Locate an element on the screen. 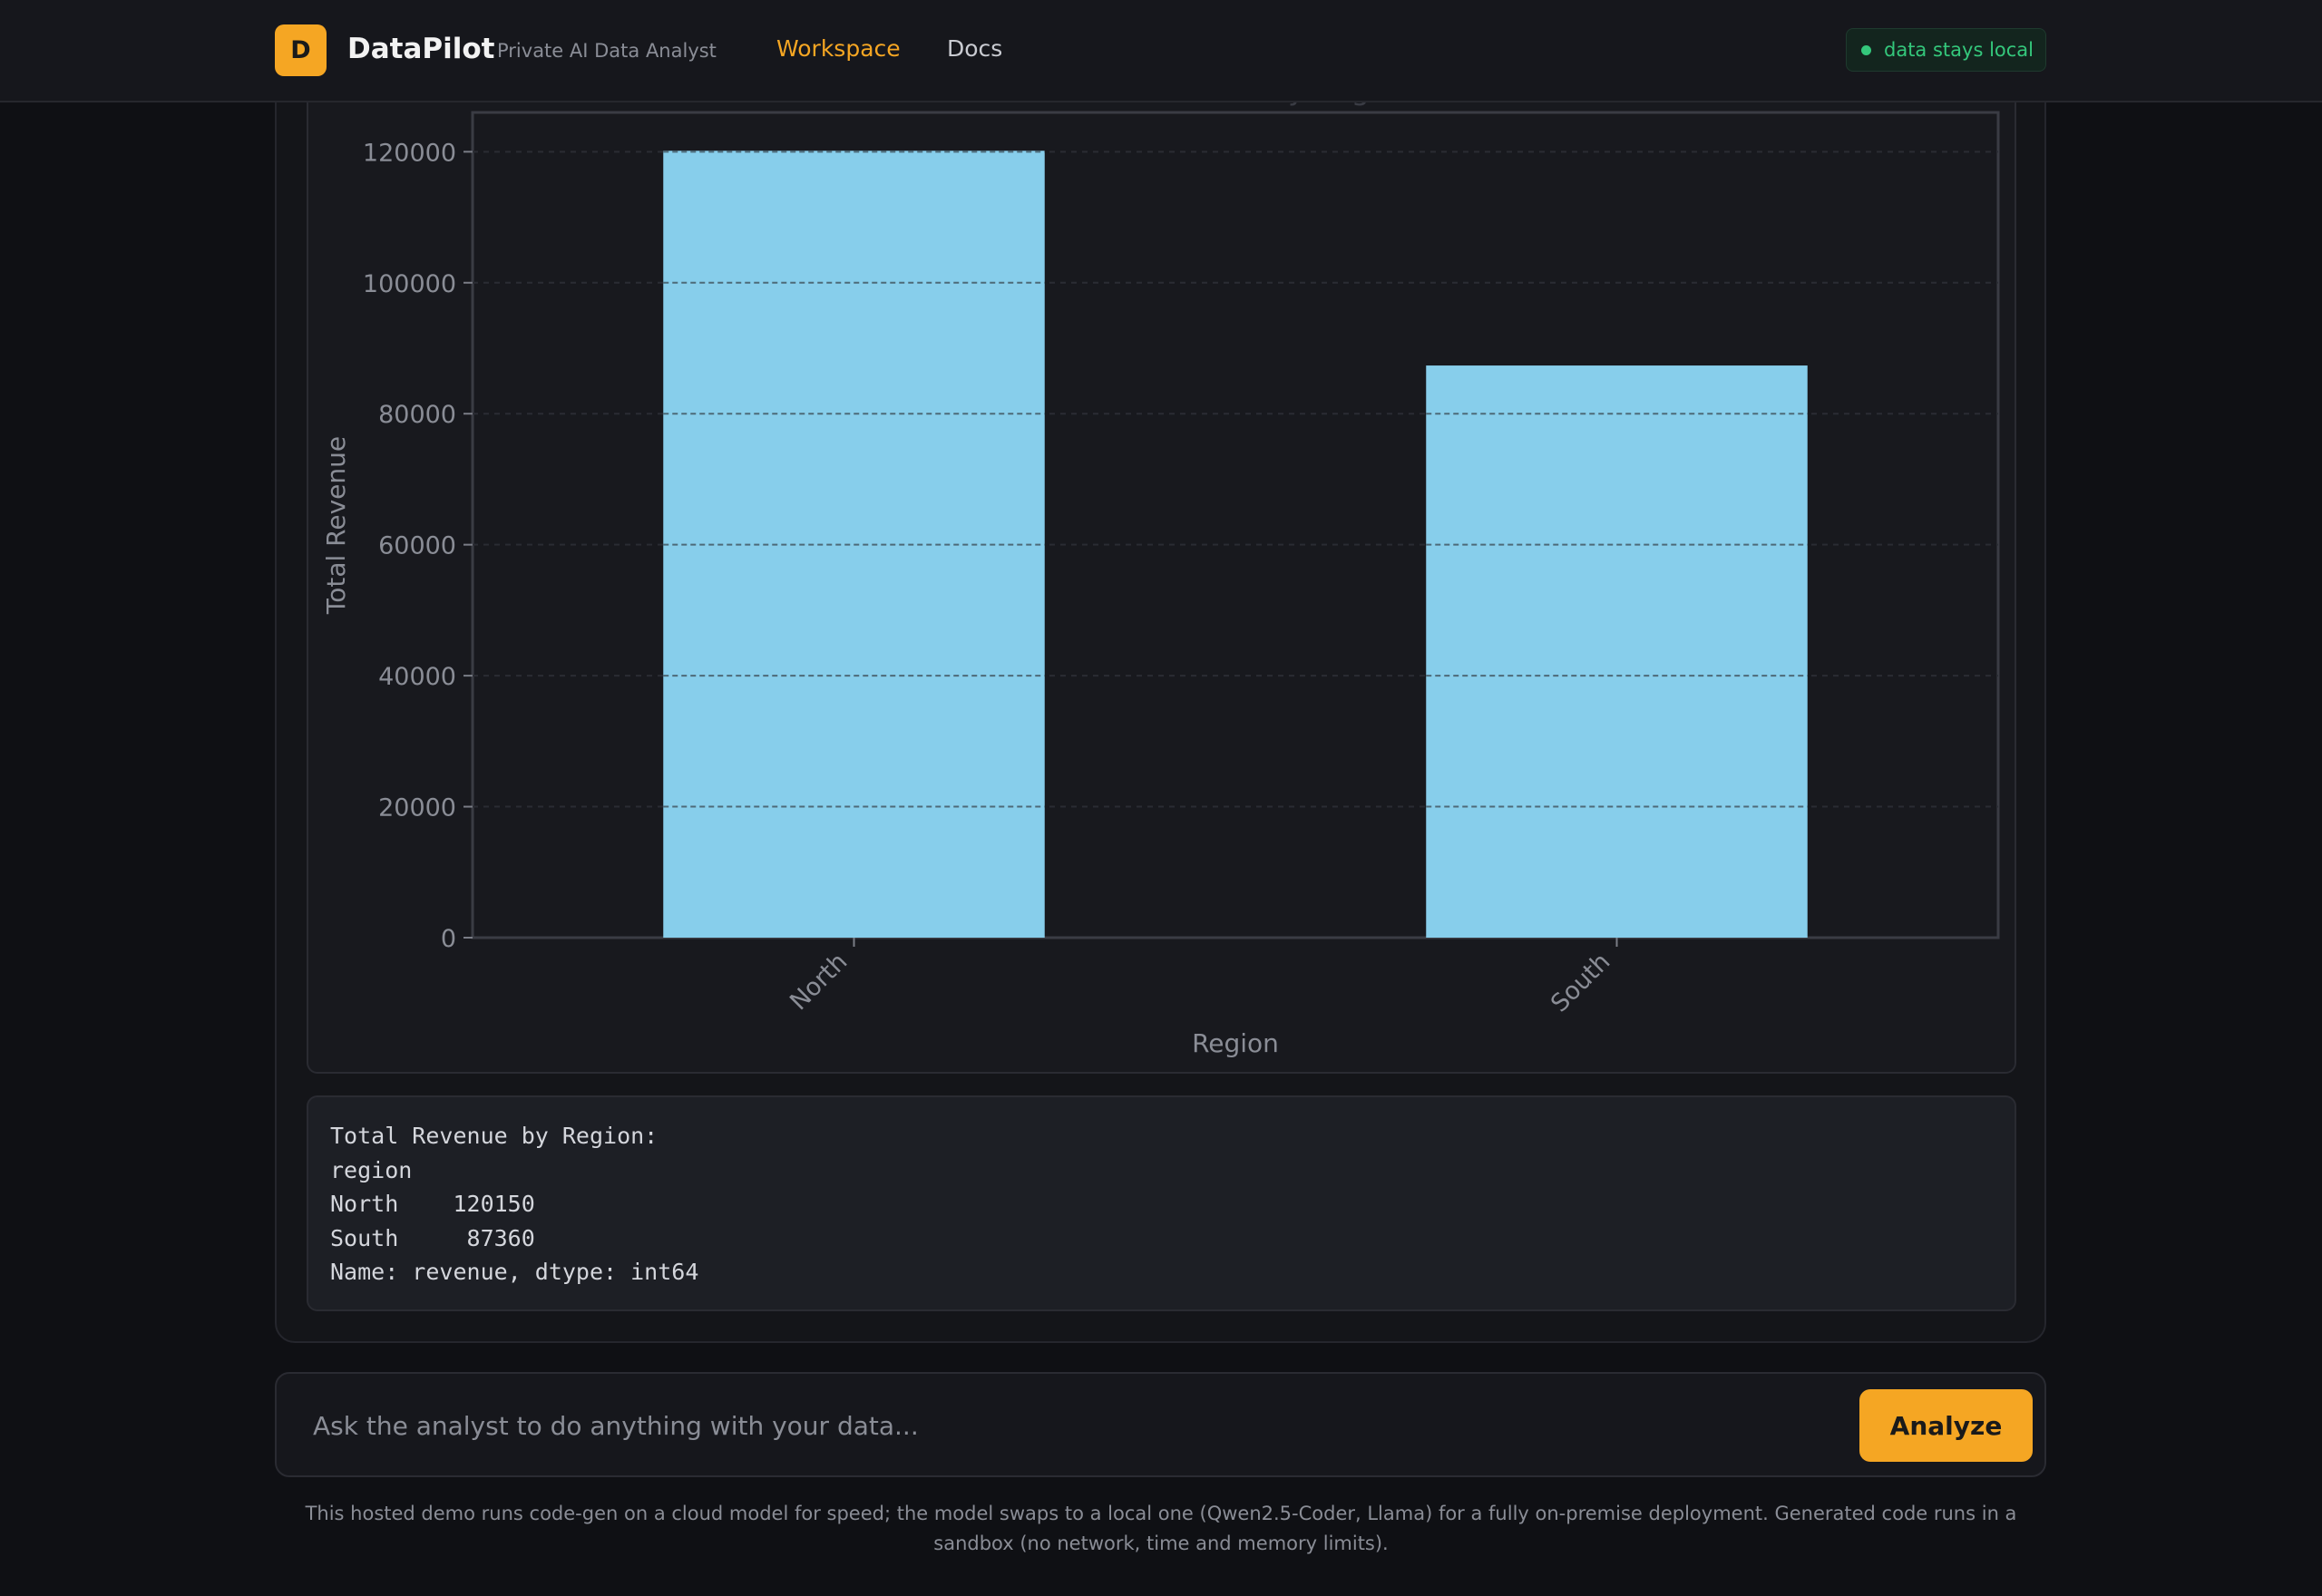  x-tick-label: South is located at coordinates (1580, 982).